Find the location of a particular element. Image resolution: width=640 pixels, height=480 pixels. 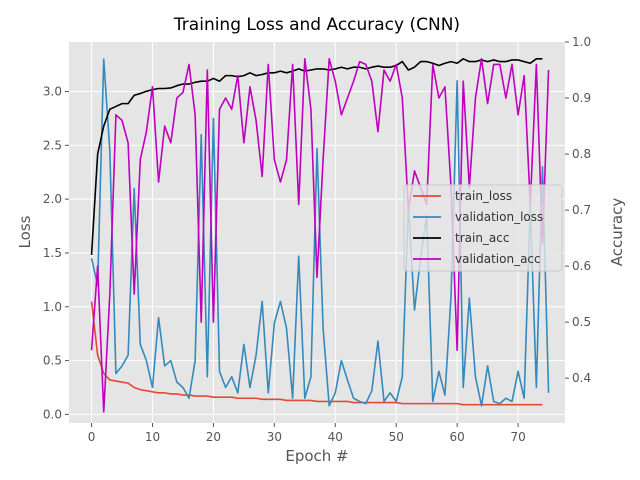

y-left-tick-label: 0.5 is located at coordinates (52, 361).